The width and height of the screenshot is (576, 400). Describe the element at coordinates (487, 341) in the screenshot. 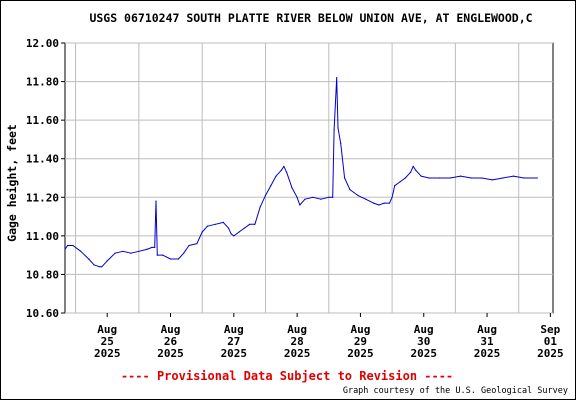

I see `x-tick-day: 31` at that location.